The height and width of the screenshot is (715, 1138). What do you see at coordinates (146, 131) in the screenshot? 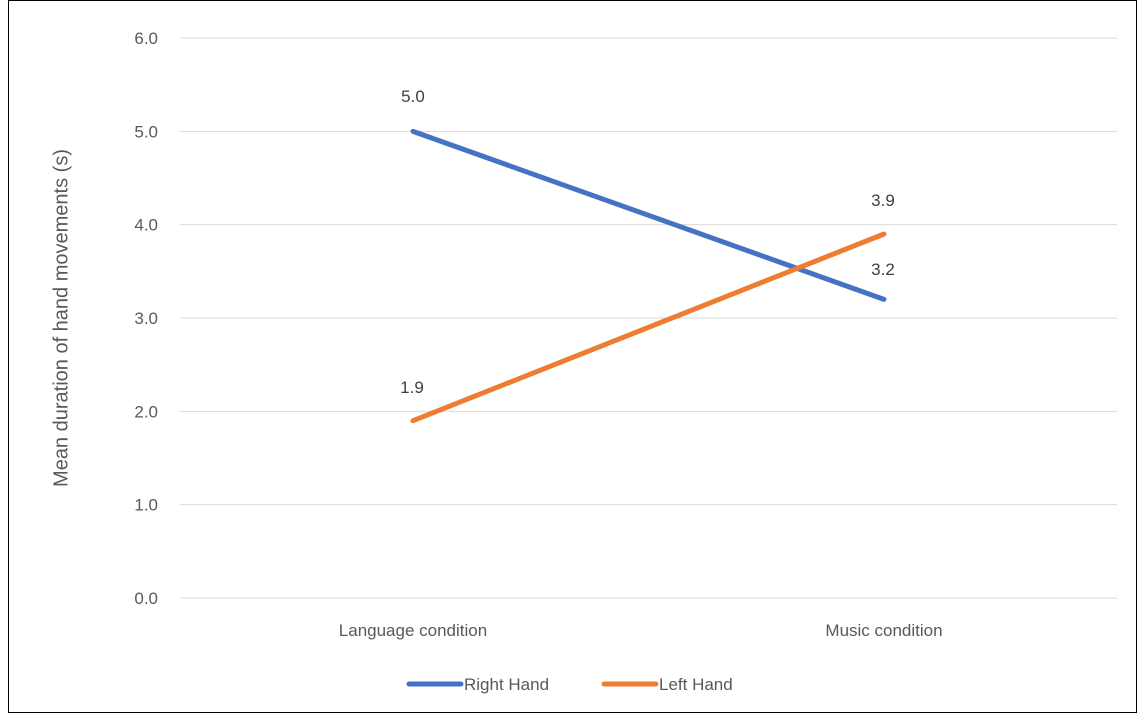
I see `y-tick-label: 5.0` at bounding box center [146, 131].